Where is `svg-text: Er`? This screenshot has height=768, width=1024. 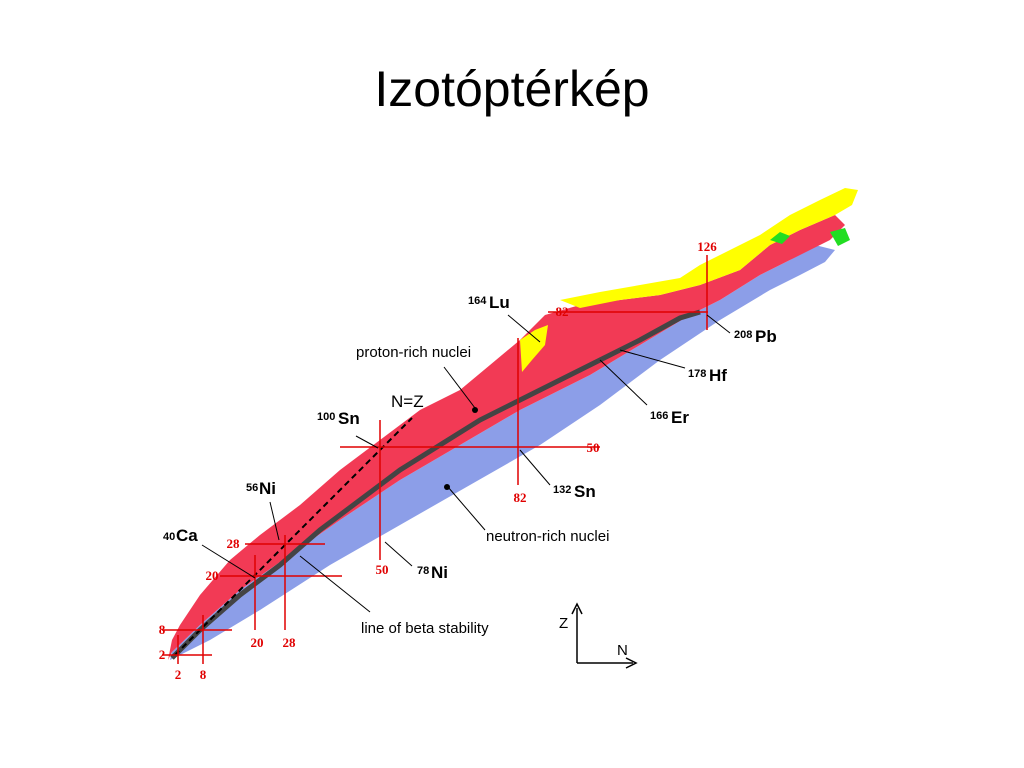
svg-text: Er is located at coordinates (680, 417).